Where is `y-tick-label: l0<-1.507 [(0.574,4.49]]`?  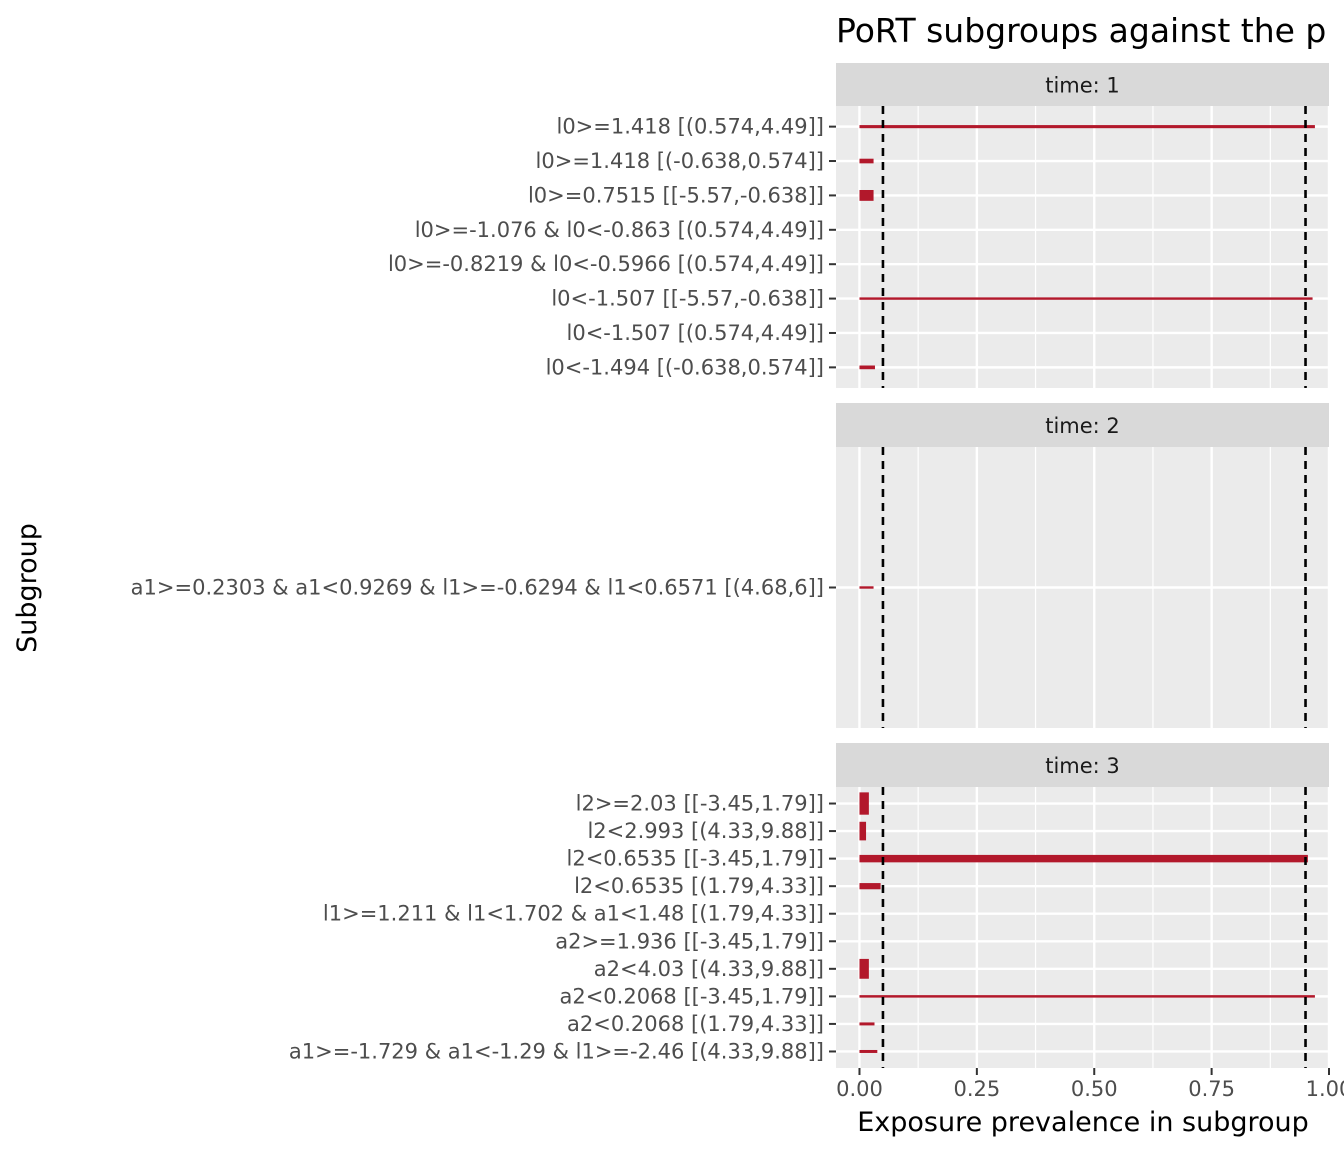 y-tick-label: l0<-1.507 [(0.574,4.49]] is located at coordinates (696, 333).